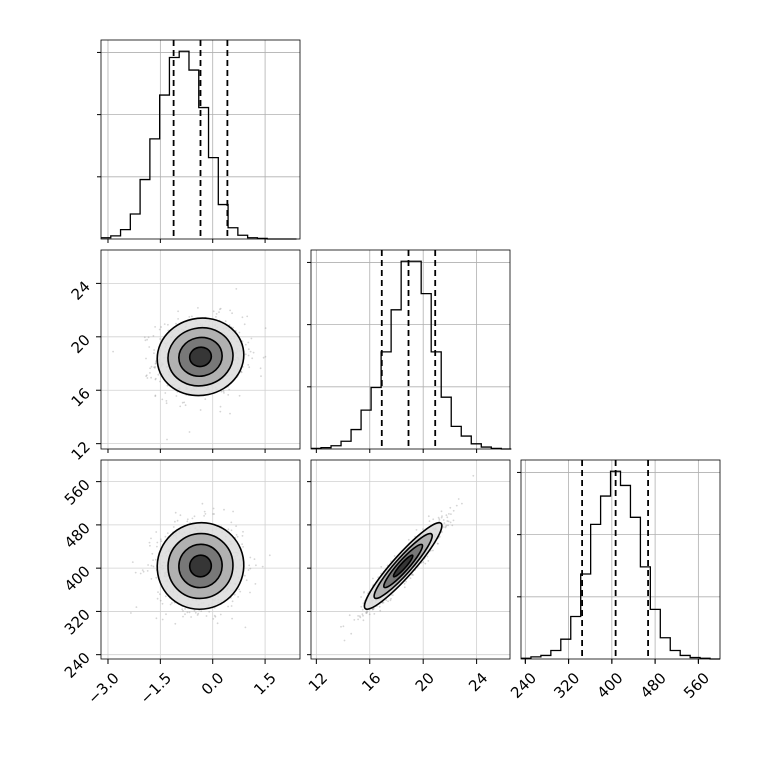  Describe the element at coordinates (566, 685) in the screenshot. I see `x-tick-label: 320` at that location.